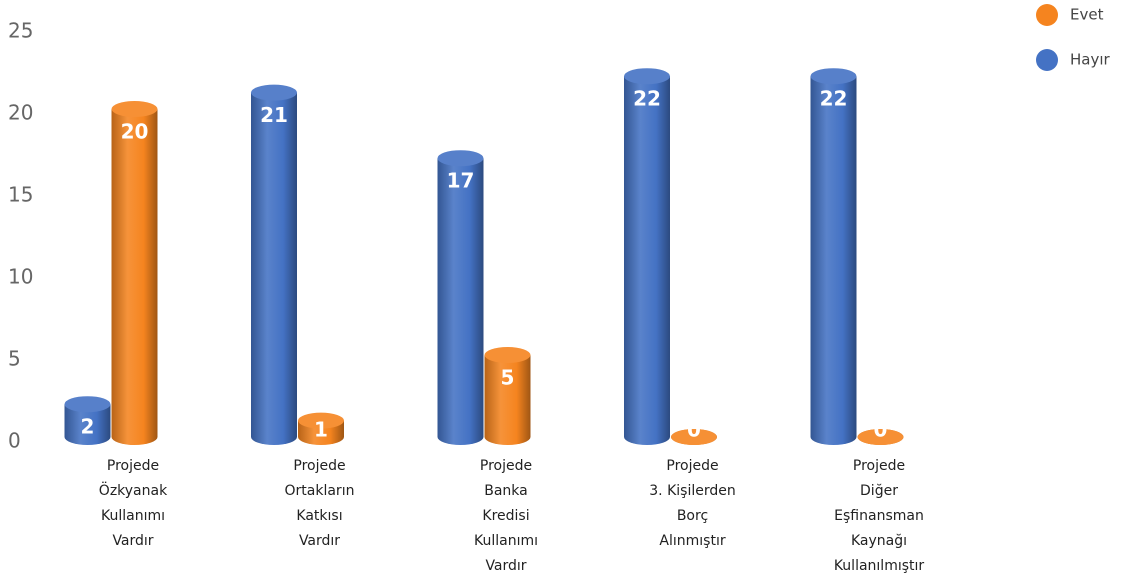  I want to click on x-tick-label: Projede 3. Kişilerden Borç Alınmıştır, so click(692, 503).